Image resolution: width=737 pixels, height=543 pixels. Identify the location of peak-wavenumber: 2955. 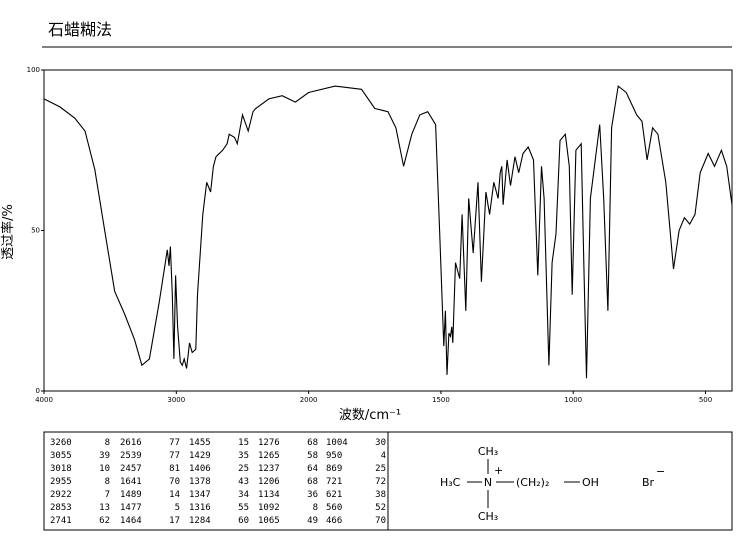
(61, 482).